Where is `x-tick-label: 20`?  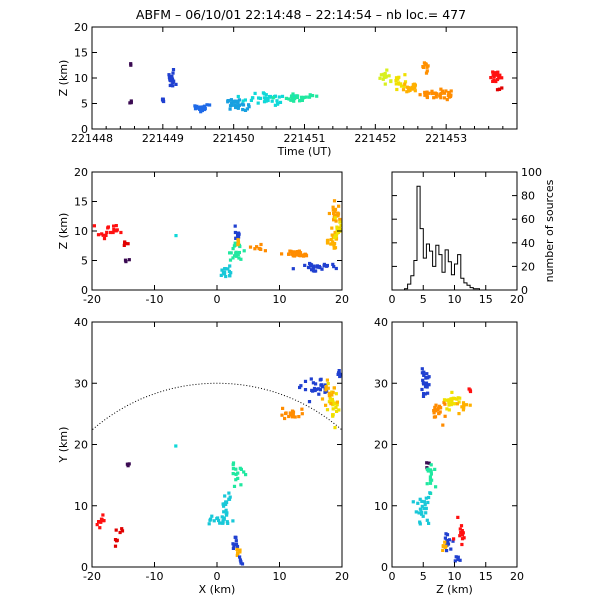
x-tick-label: 20 is located at coordinates (342, 299).